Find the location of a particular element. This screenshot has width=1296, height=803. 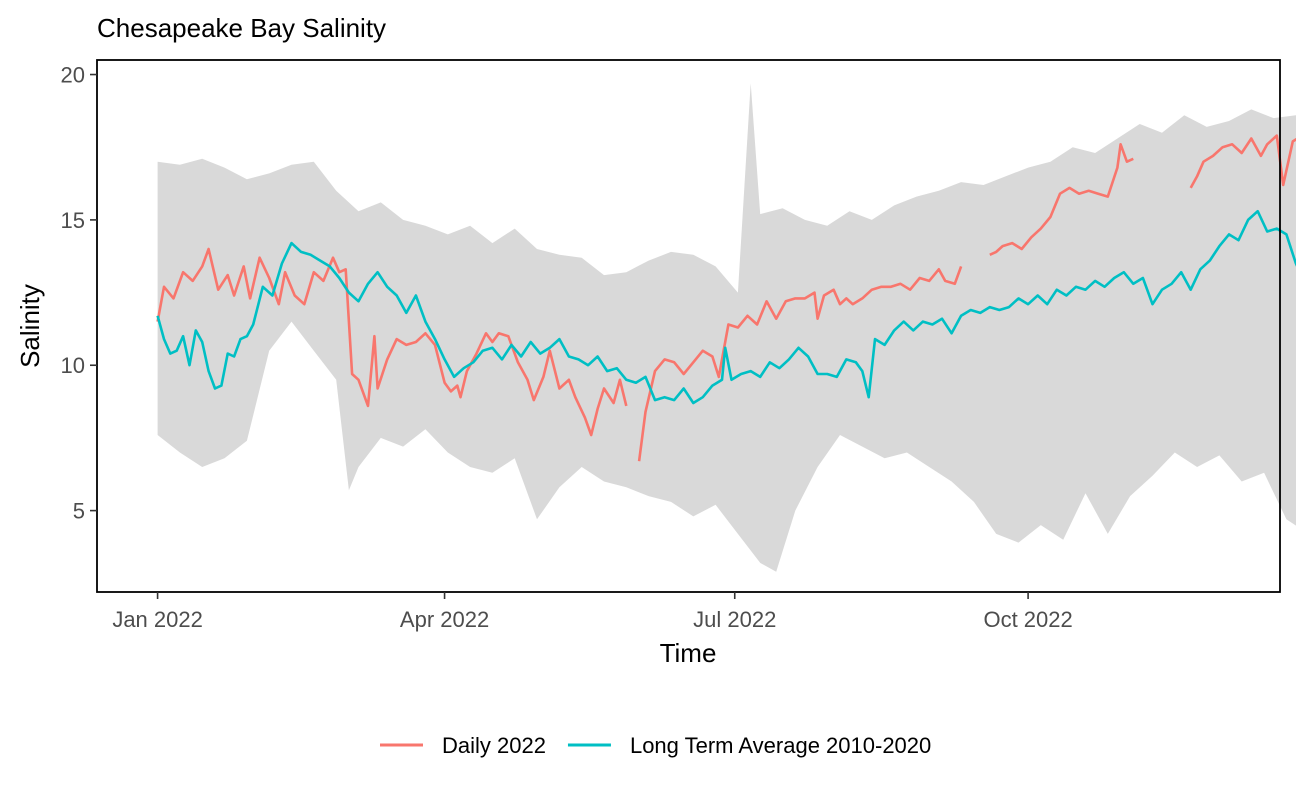

x-tick-label: Oct 2022 is located at coordinates (1027, 619).